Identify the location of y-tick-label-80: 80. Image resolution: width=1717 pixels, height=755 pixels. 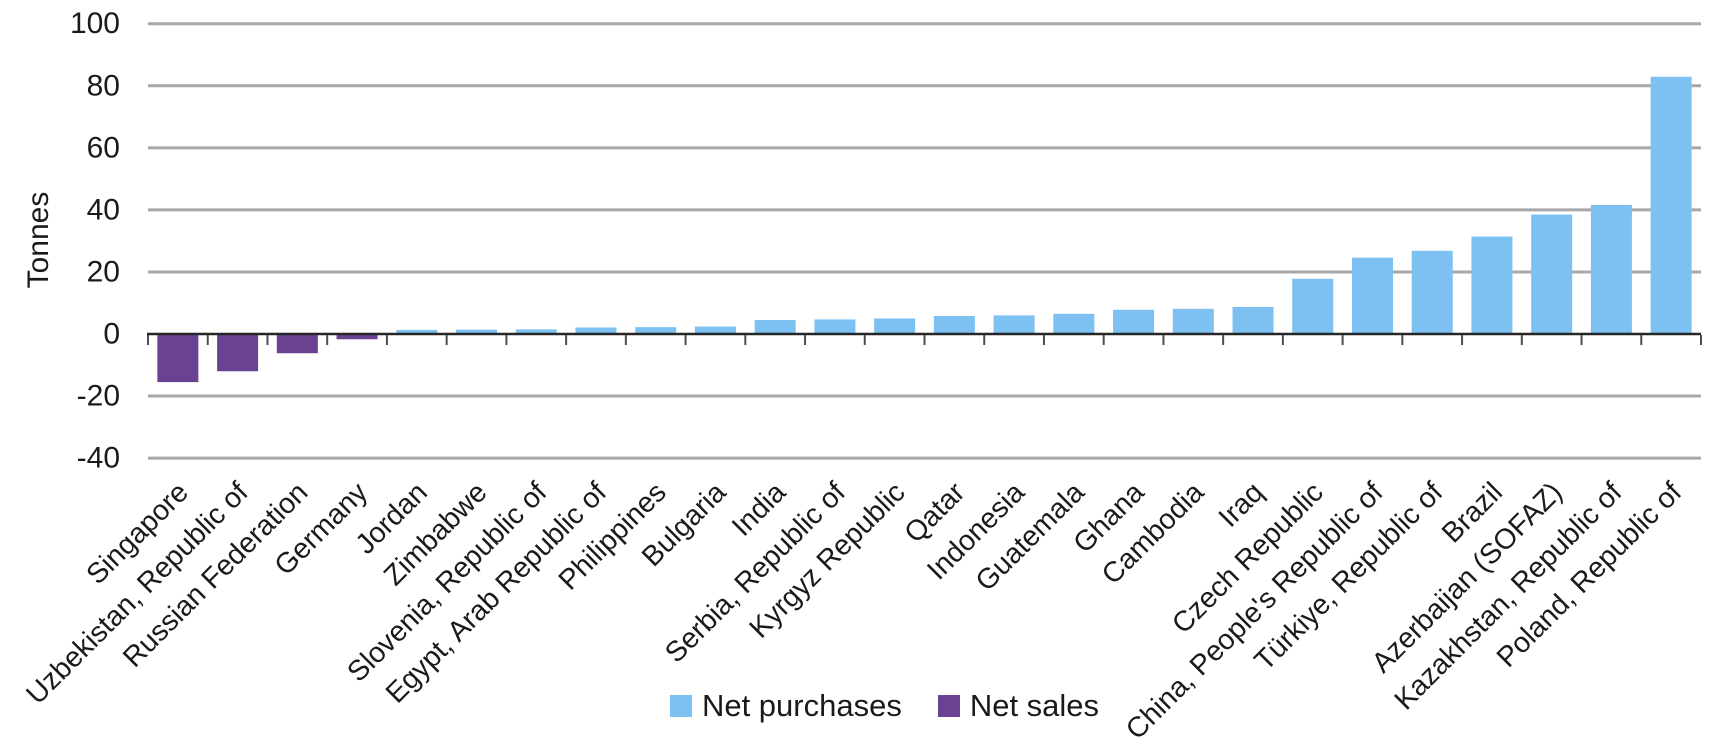
(103, 85).